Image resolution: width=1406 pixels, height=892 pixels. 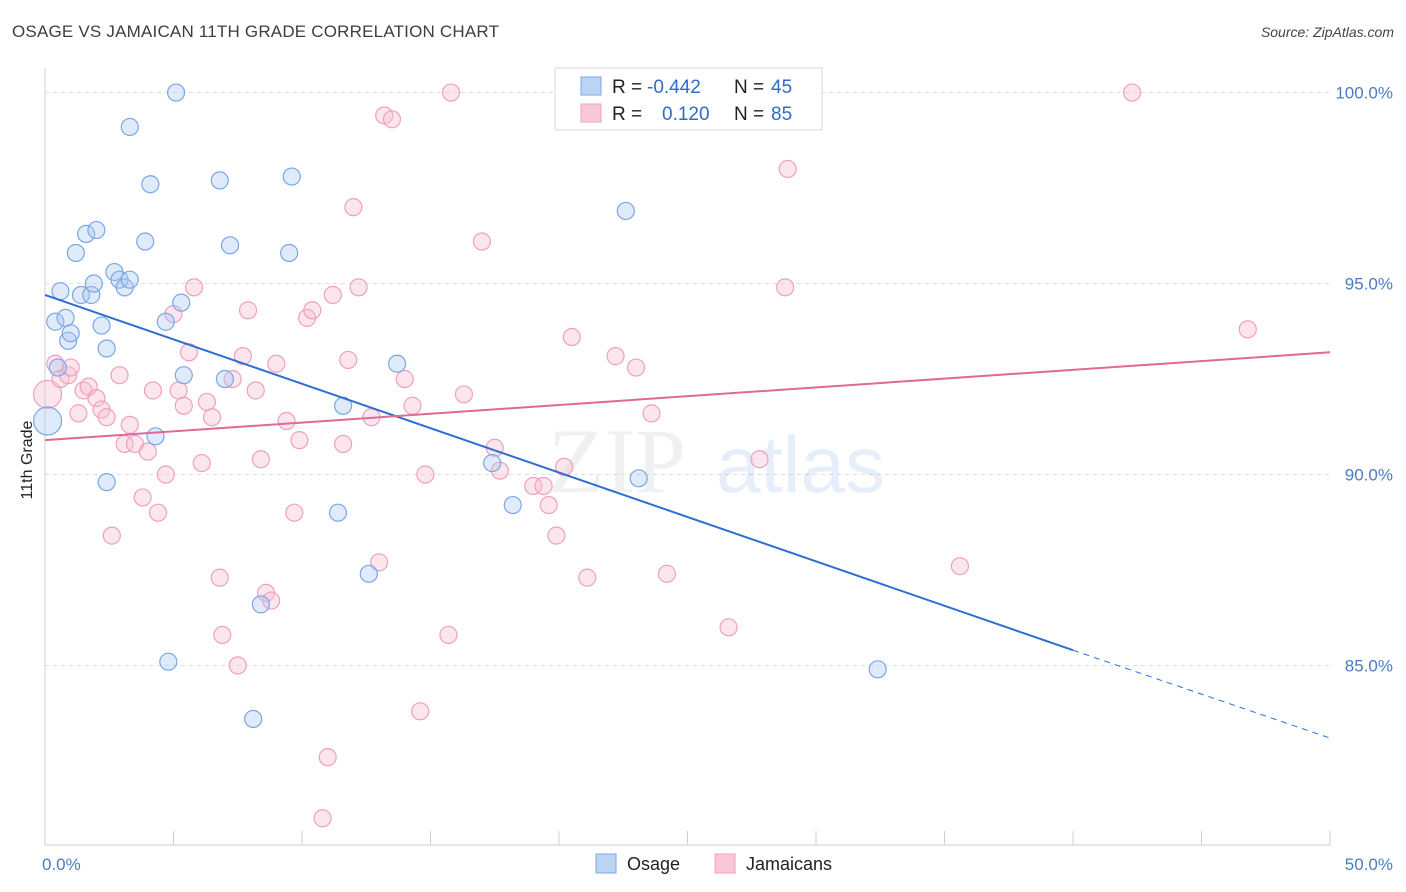 I want to click on x-tick-label-0: 0.0%, so click(x=61, y=864).